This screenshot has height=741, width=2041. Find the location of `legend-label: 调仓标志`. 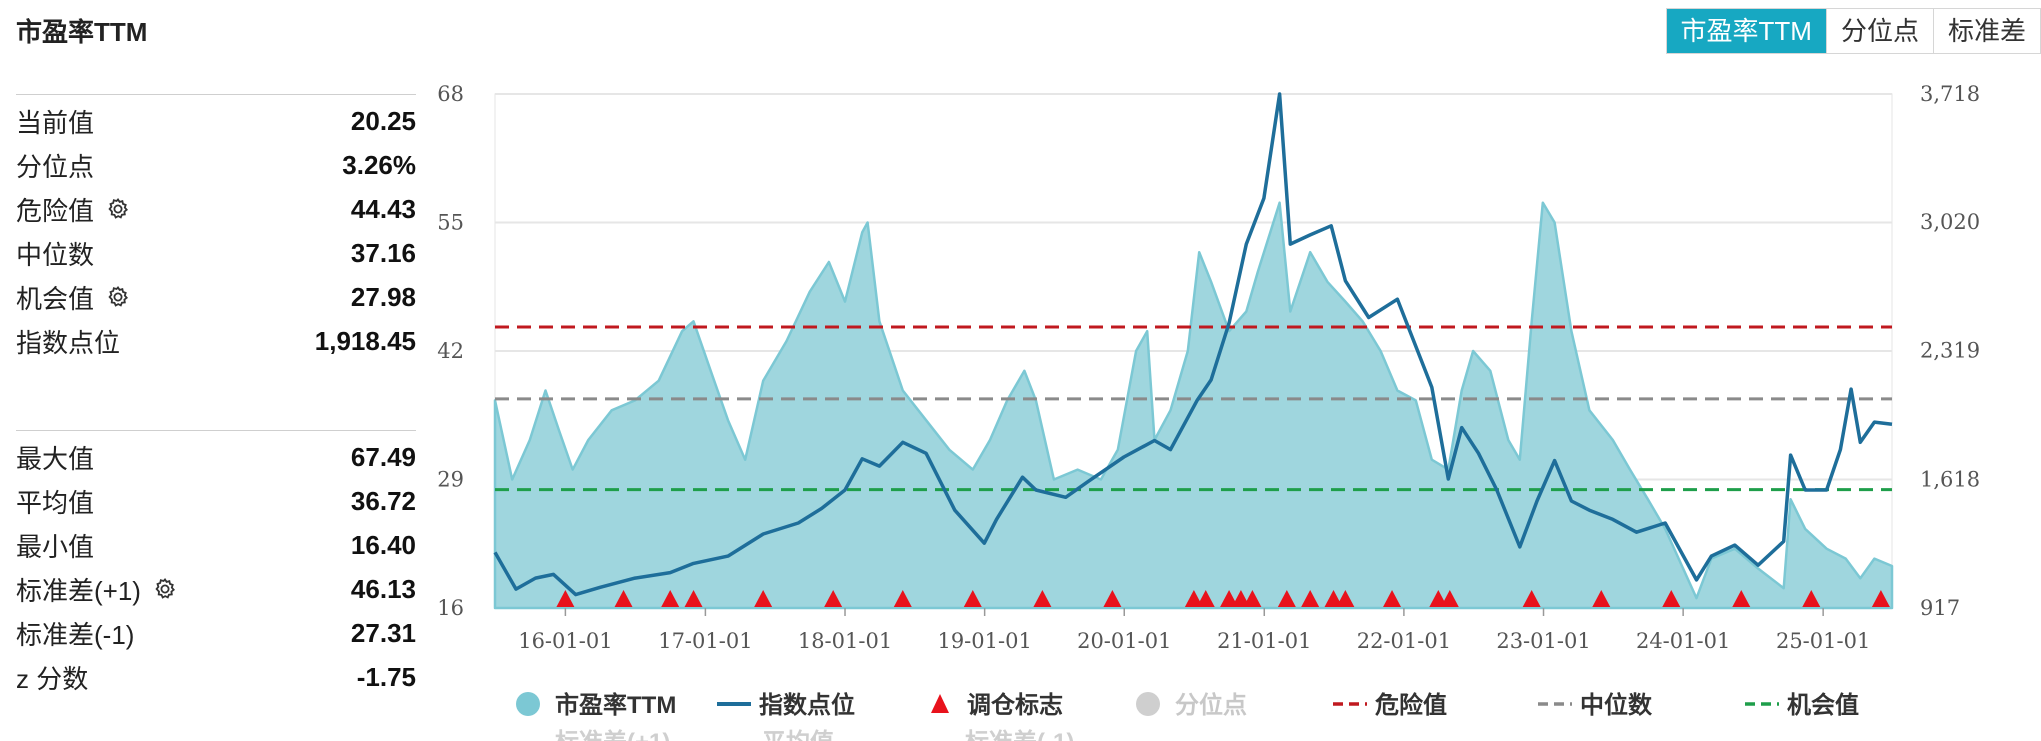

legend-label: 调仓标志 is located at coordinates (1015, 705).